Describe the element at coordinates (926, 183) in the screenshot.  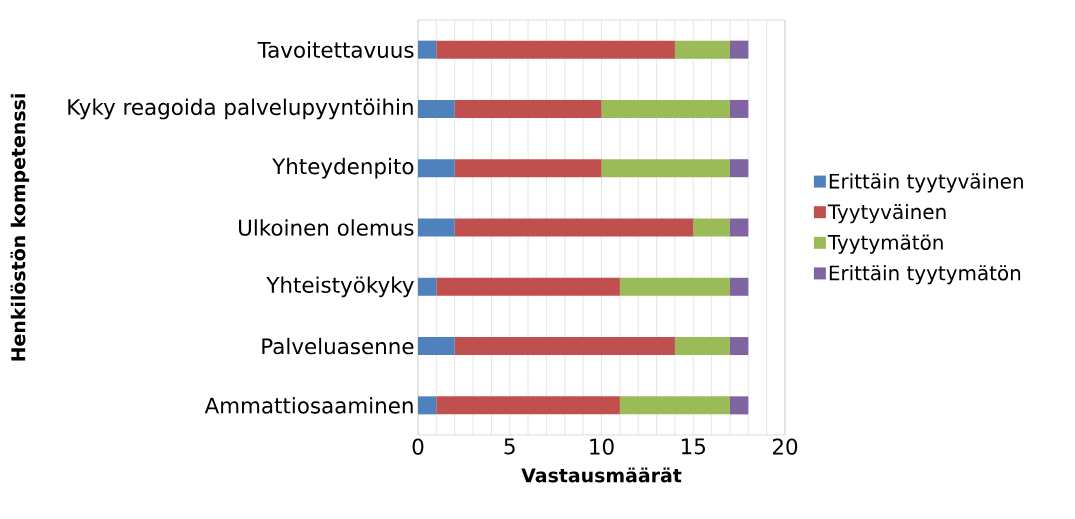
I see `legend-label: Erittäin tyytyväinen` at that location.